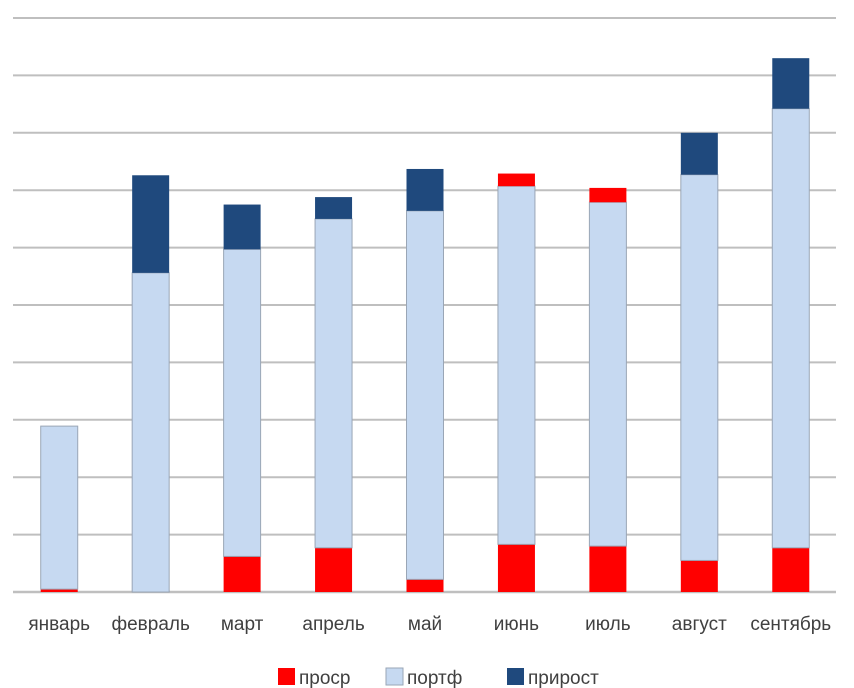 This screenshot has width=854, height=688. I want to click on x-tick-label: сентябрь, so click(790, 624).